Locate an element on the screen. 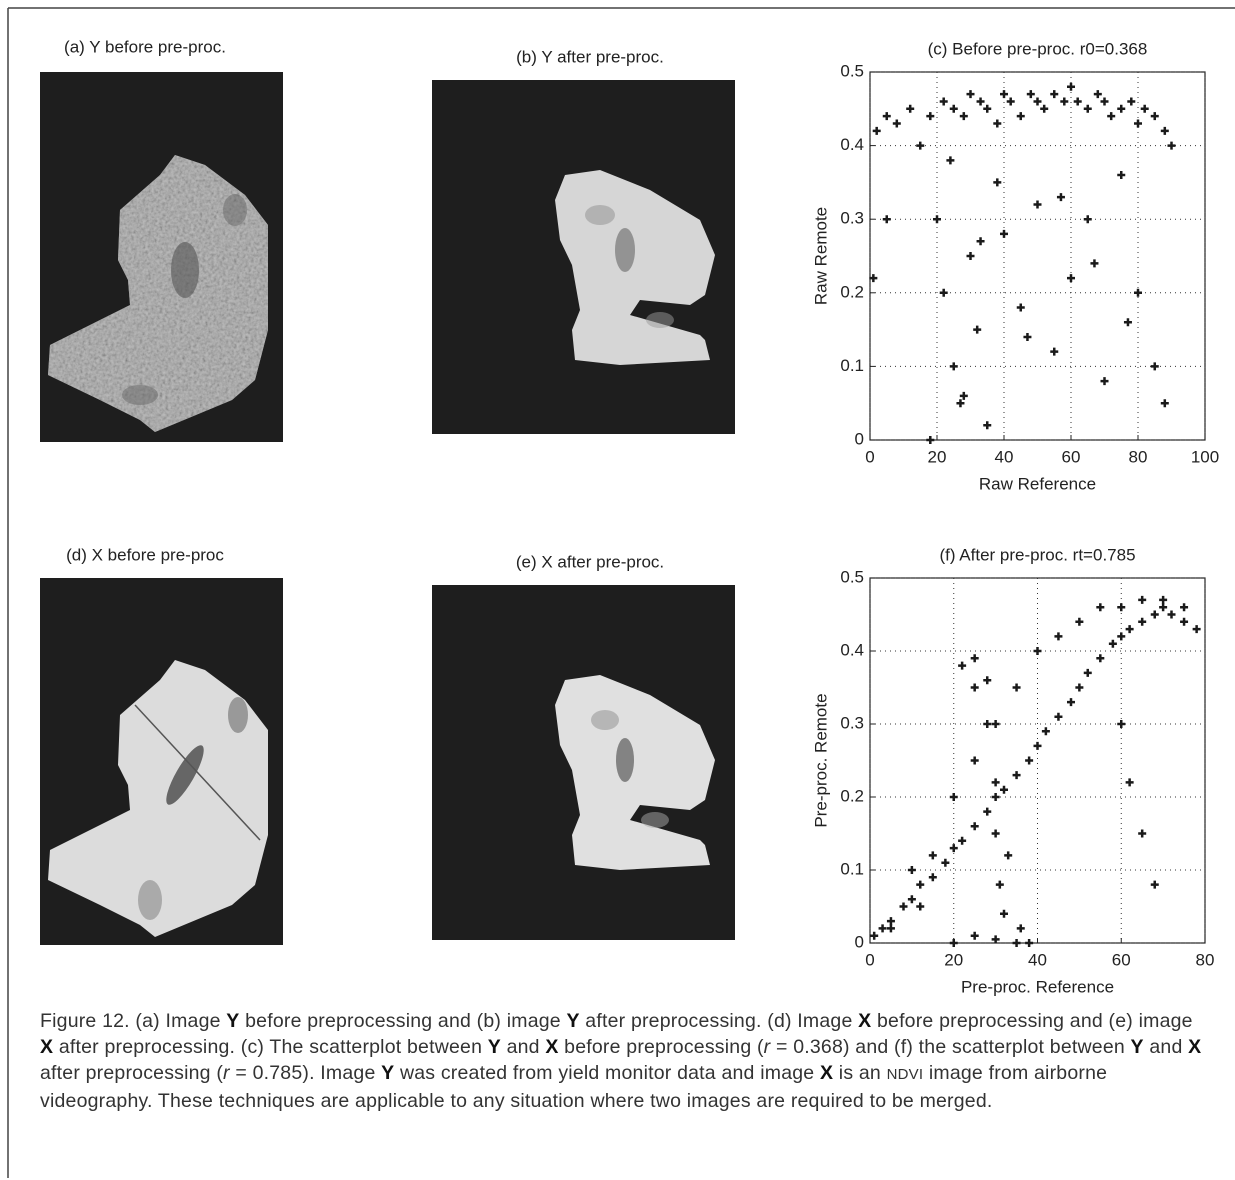 The image size is (1235, 1180). caption-text: after preprocessing ( is located at coordinates (132, 1073).